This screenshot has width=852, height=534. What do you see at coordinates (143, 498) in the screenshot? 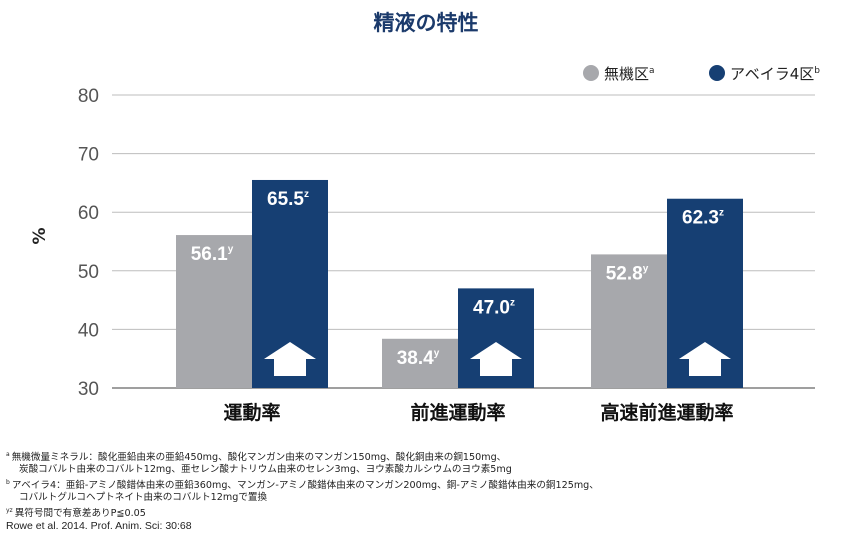
I see `footnote-b-line2: コバルトグルコヘプトネイト由来のコバルト12mgで置換` at bounding box center [143, 498].